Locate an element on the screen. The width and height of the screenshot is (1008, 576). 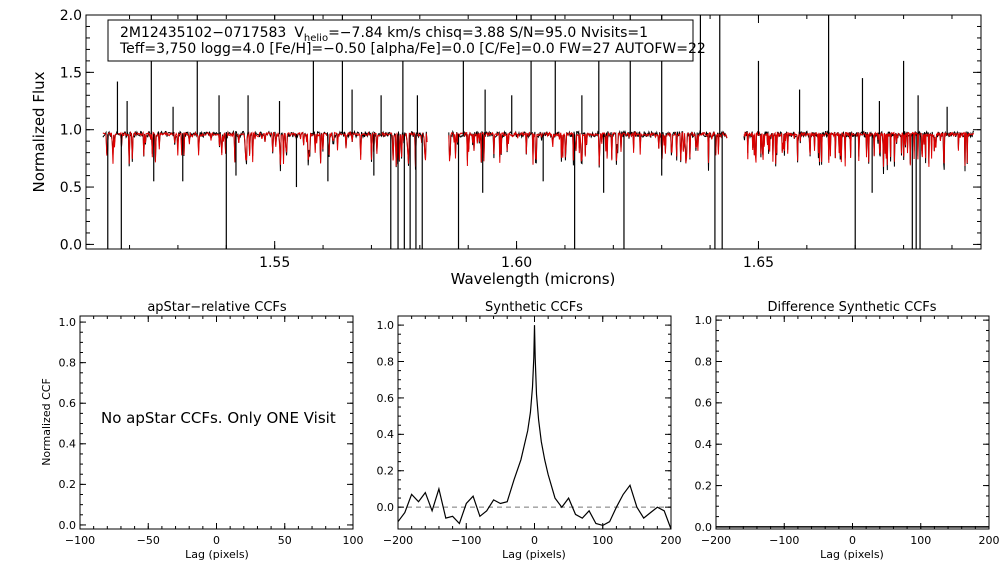
y-tick-label: 0.5 is located at coordinates (71, 188).